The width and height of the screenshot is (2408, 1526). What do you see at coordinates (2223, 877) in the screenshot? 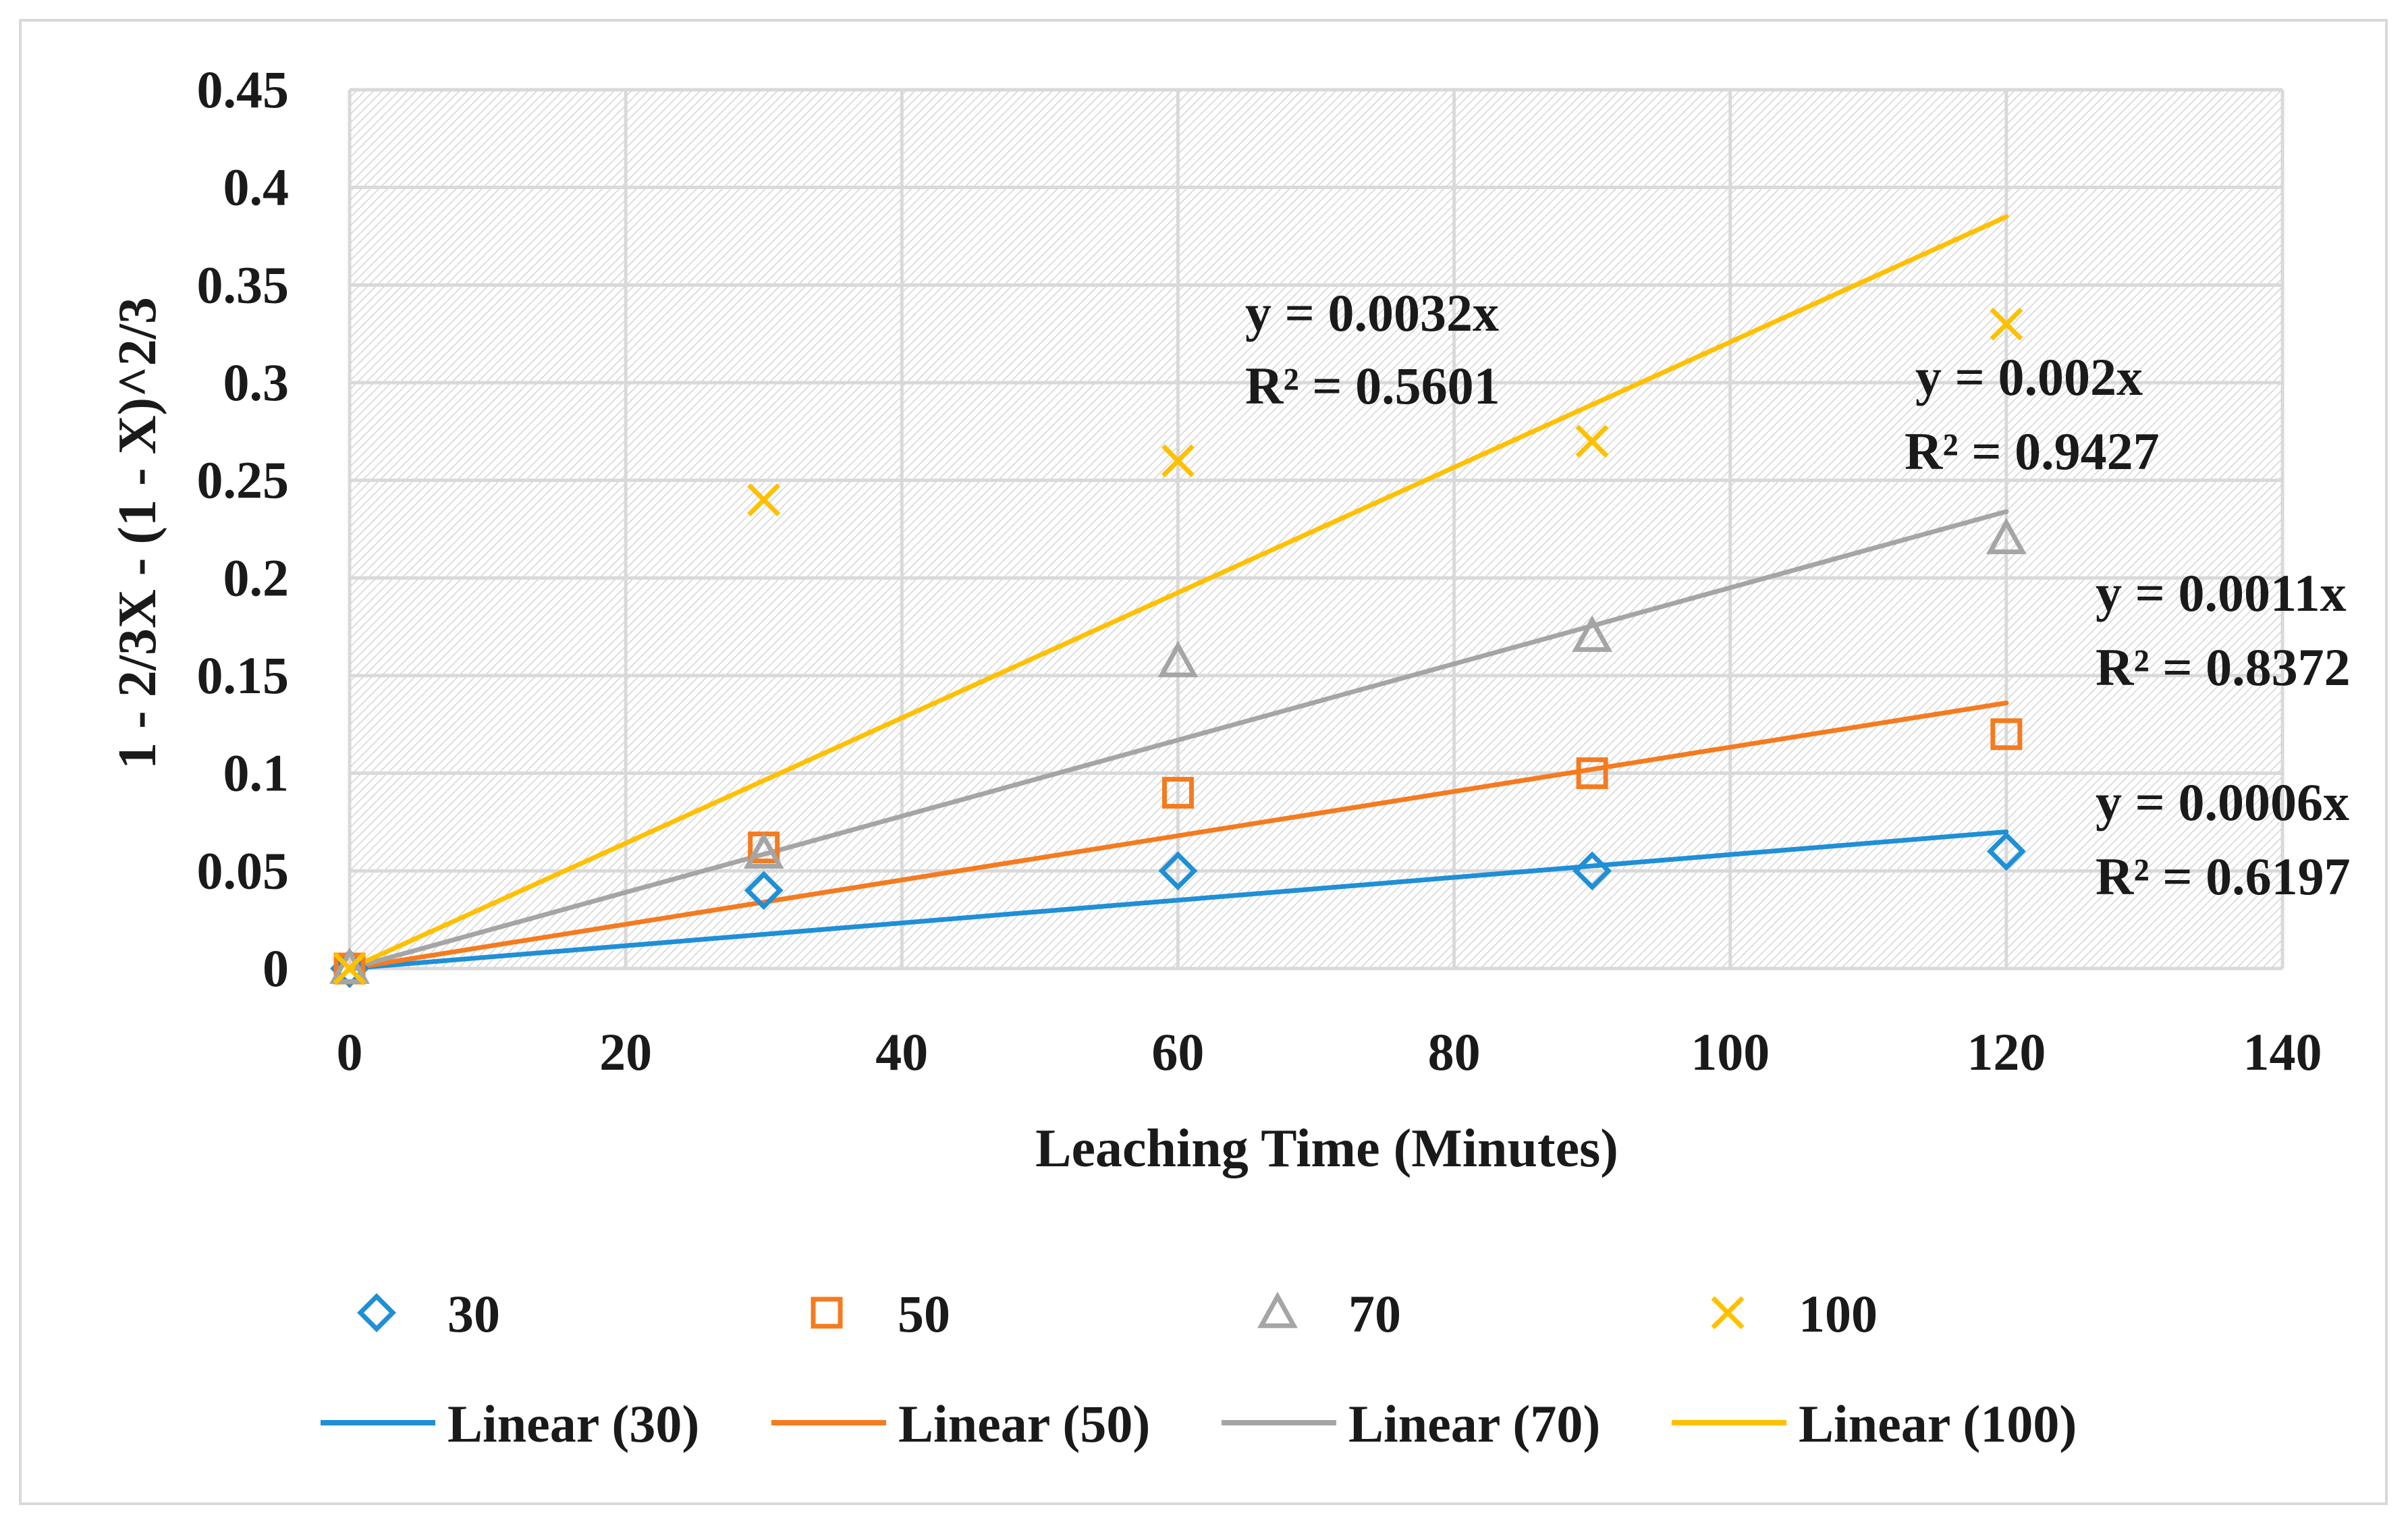
I see `r-squared-30: R² = 0.6197` at bounding box center [2223, 877].